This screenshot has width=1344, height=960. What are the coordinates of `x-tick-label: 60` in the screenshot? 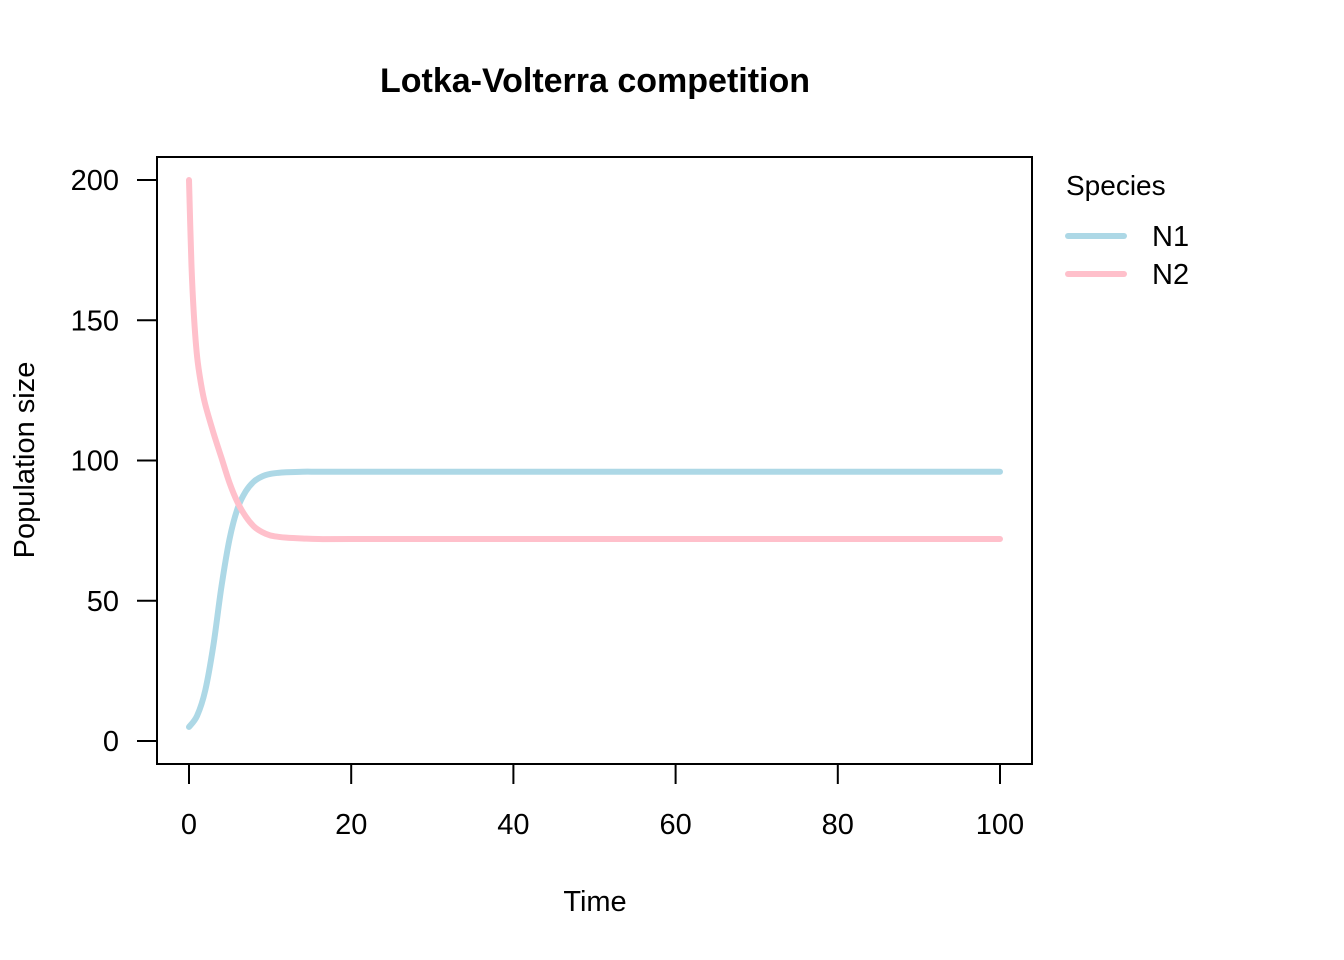 It's located at (675, 825).